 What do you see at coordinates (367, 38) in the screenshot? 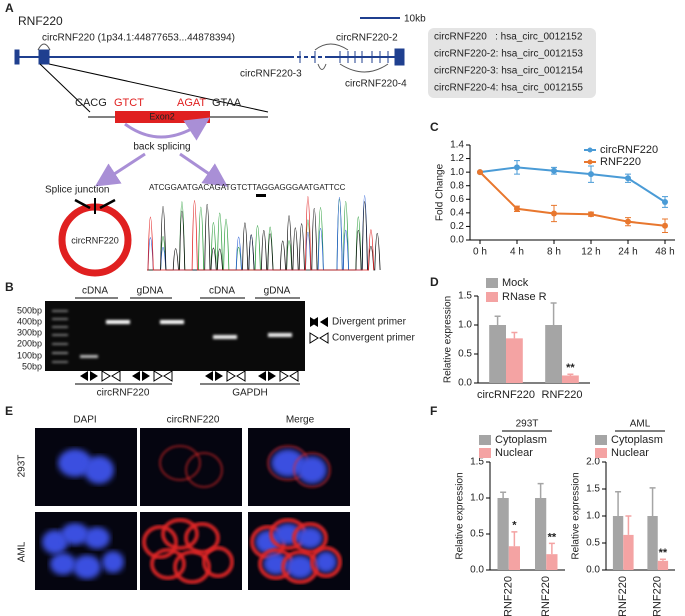
I see `isoform-label: circRNF220-2` at bounding box center [367, 38].